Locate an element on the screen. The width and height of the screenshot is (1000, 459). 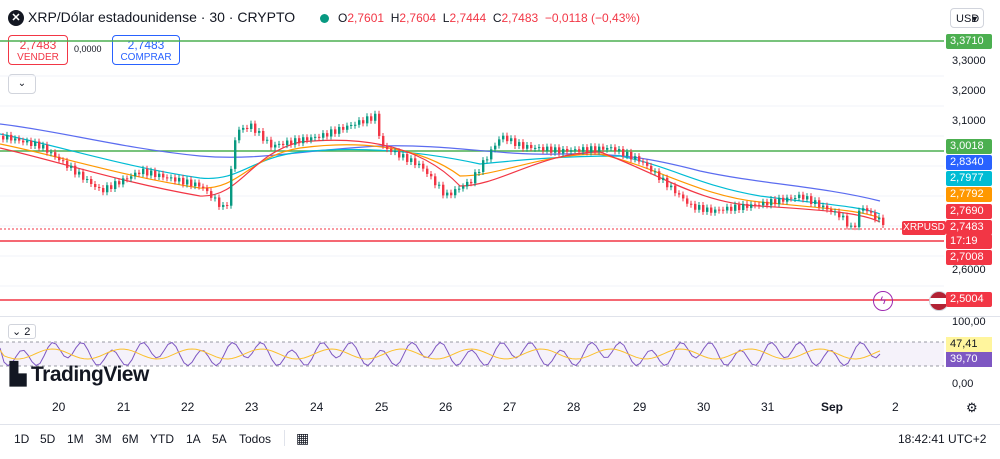
currency-select: USD ▼ is located at coordinates (967, 18).